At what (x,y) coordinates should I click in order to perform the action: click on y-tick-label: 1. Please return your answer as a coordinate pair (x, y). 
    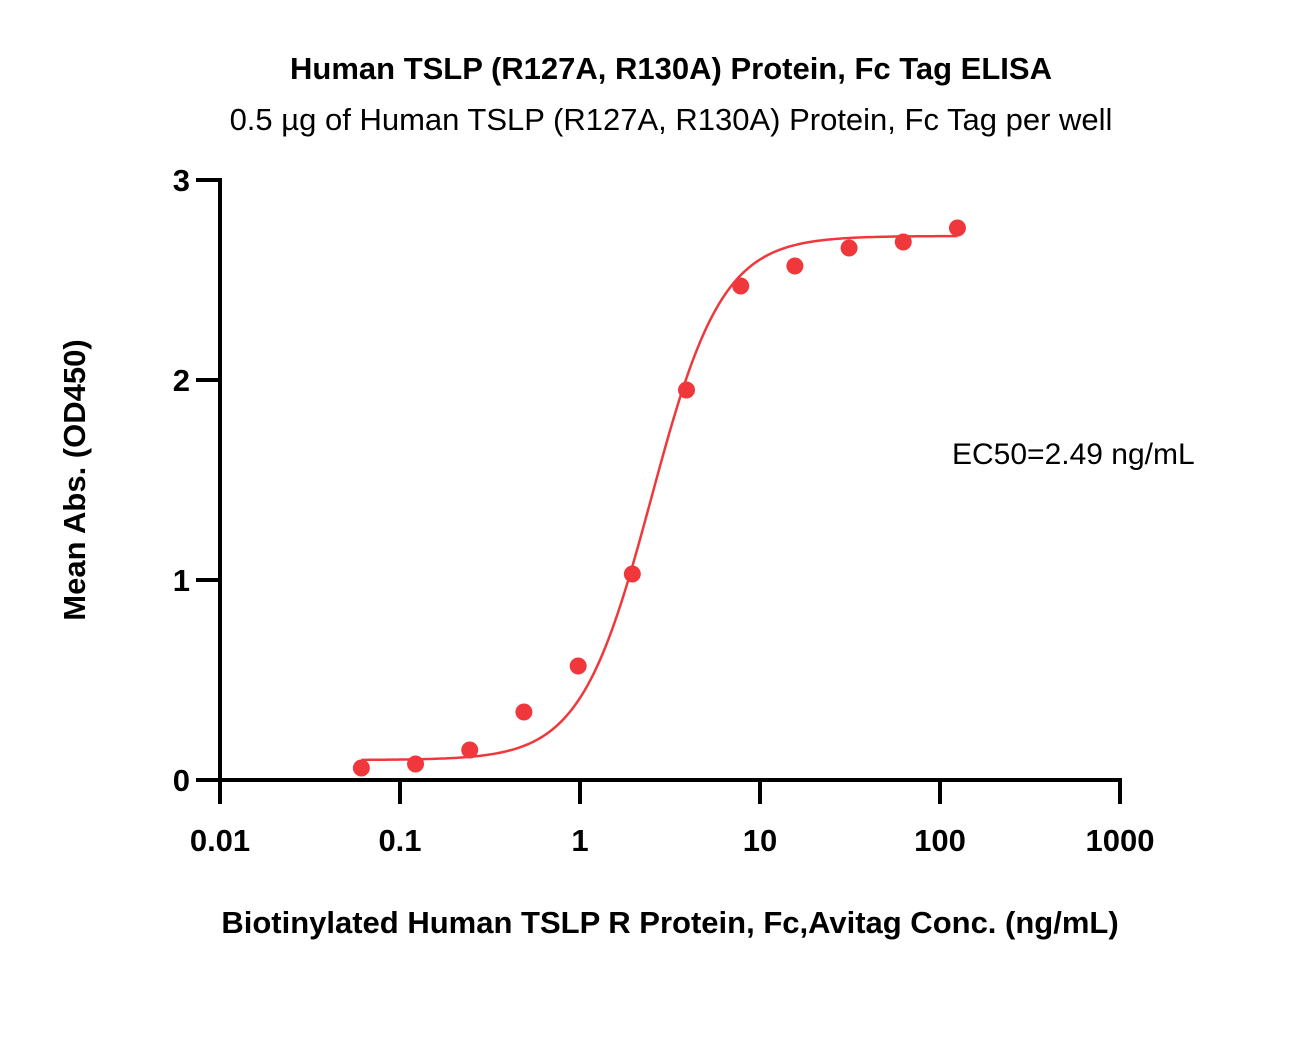
    Looking at the image, I should click on (181, 580).